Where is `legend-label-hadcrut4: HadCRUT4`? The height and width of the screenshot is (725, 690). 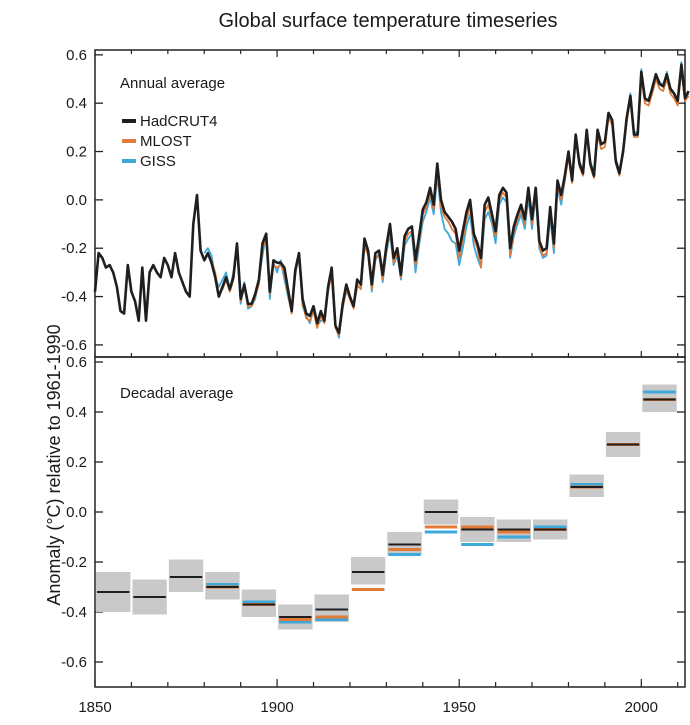 legend-label-hadcrut4: HadCRUT4 is located at coordinates (179, 121).